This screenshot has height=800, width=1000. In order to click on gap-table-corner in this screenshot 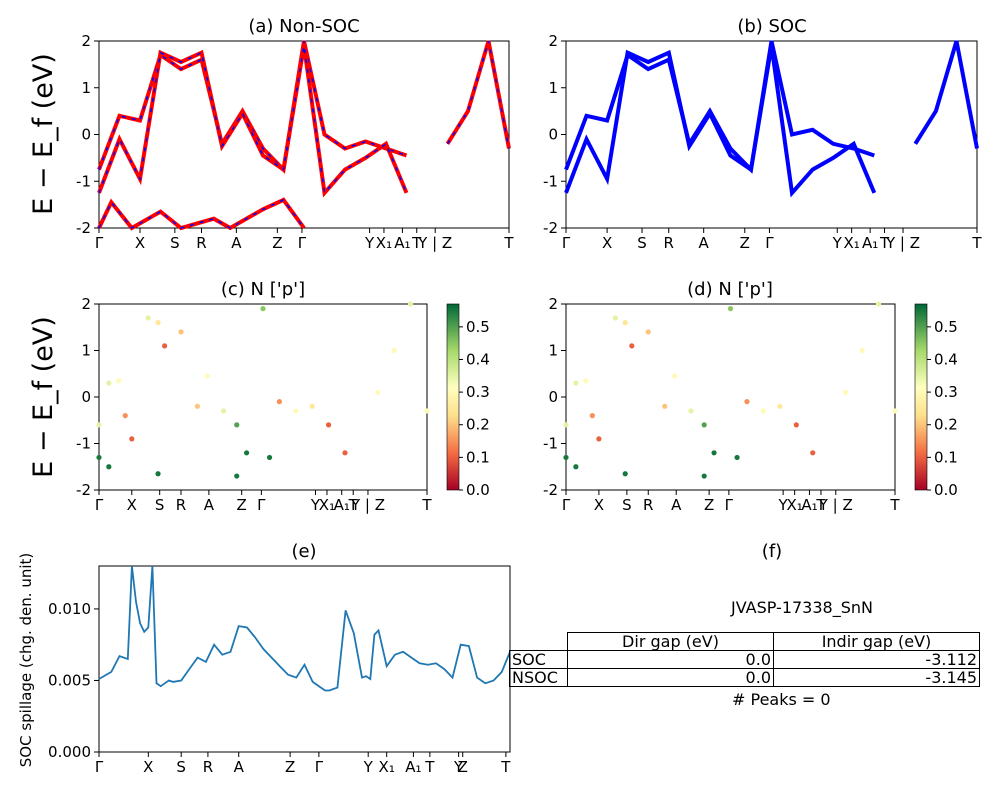, I will do `click(539, 642)`.